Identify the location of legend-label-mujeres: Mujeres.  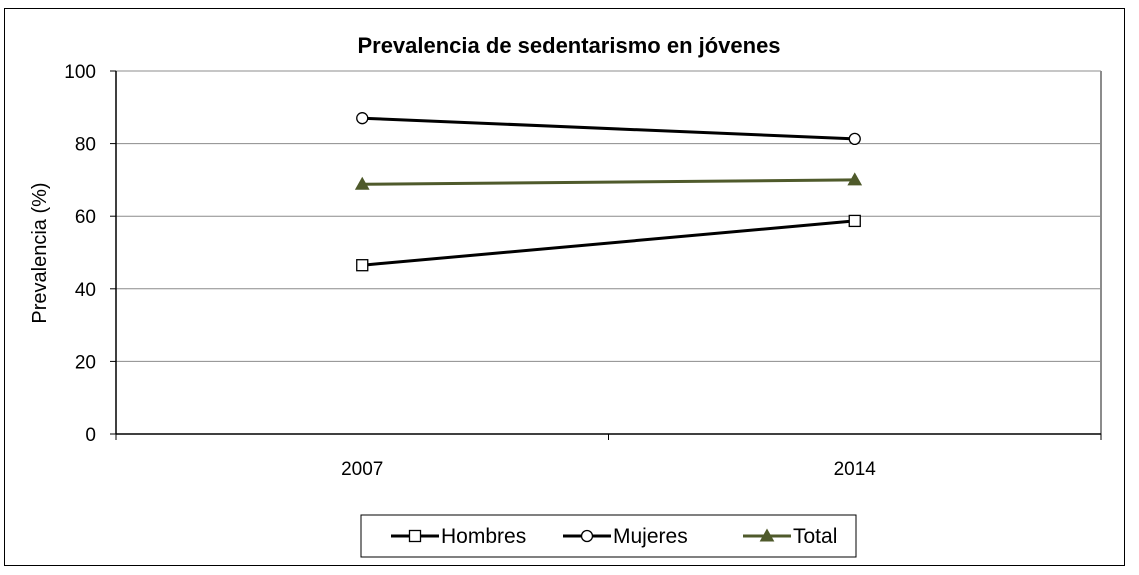
(650, 536).